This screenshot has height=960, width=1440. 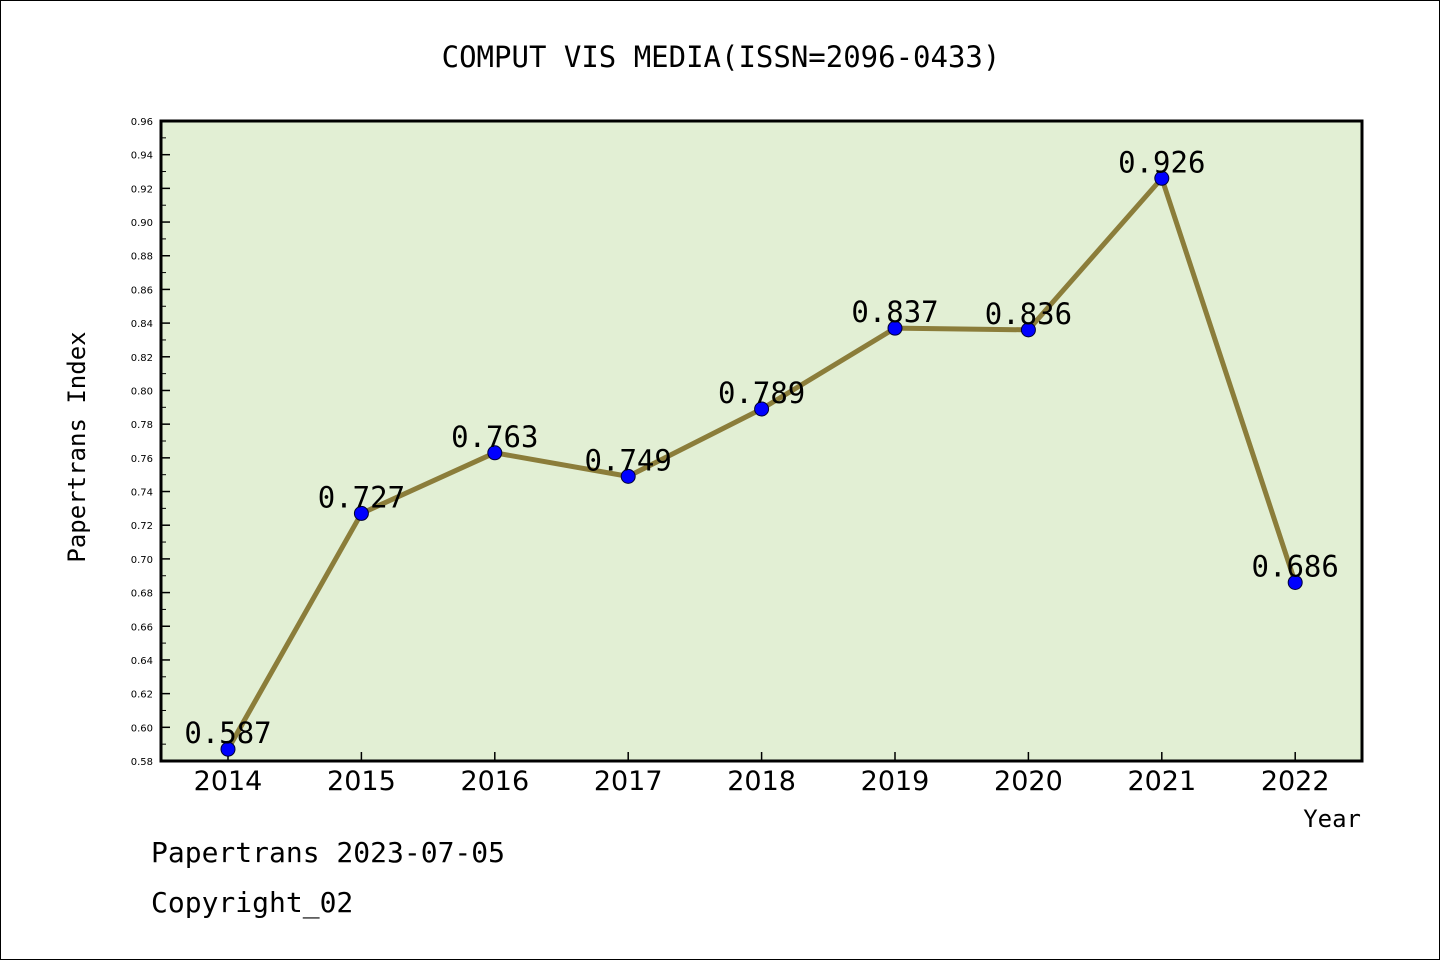 I want to click on data-point-2020, so click(x=1028, y=330).